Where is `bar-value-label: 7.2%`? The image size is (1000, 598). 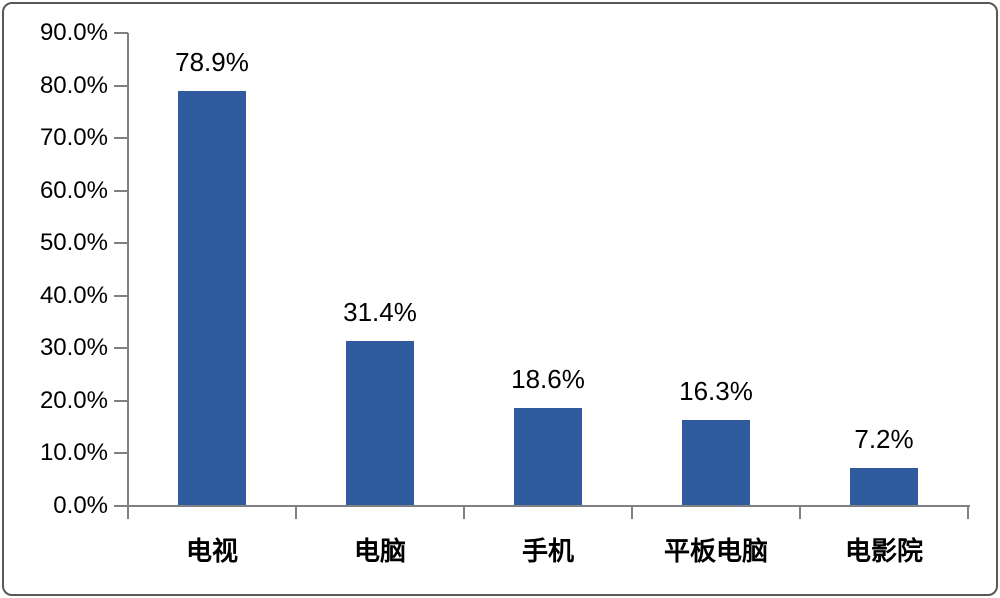
bar-value-label: 7.2% is located at coordinates (884, 438).